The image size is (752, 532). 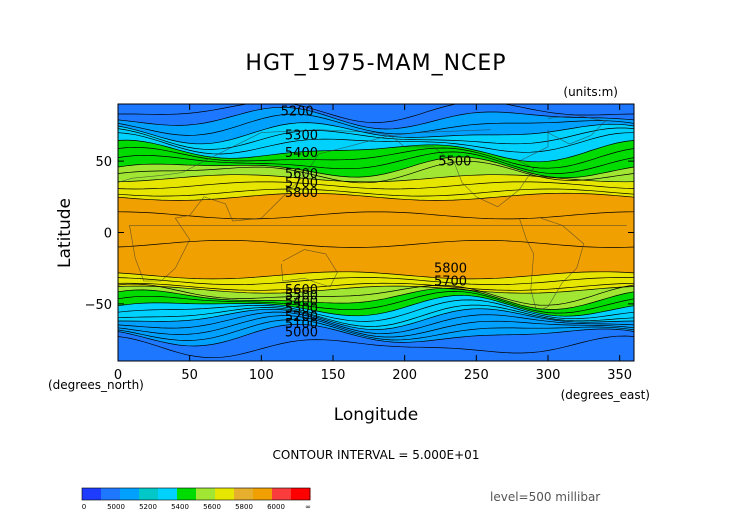 I want to click on level-label: level=500 millibar, so click(x=545, y=497).